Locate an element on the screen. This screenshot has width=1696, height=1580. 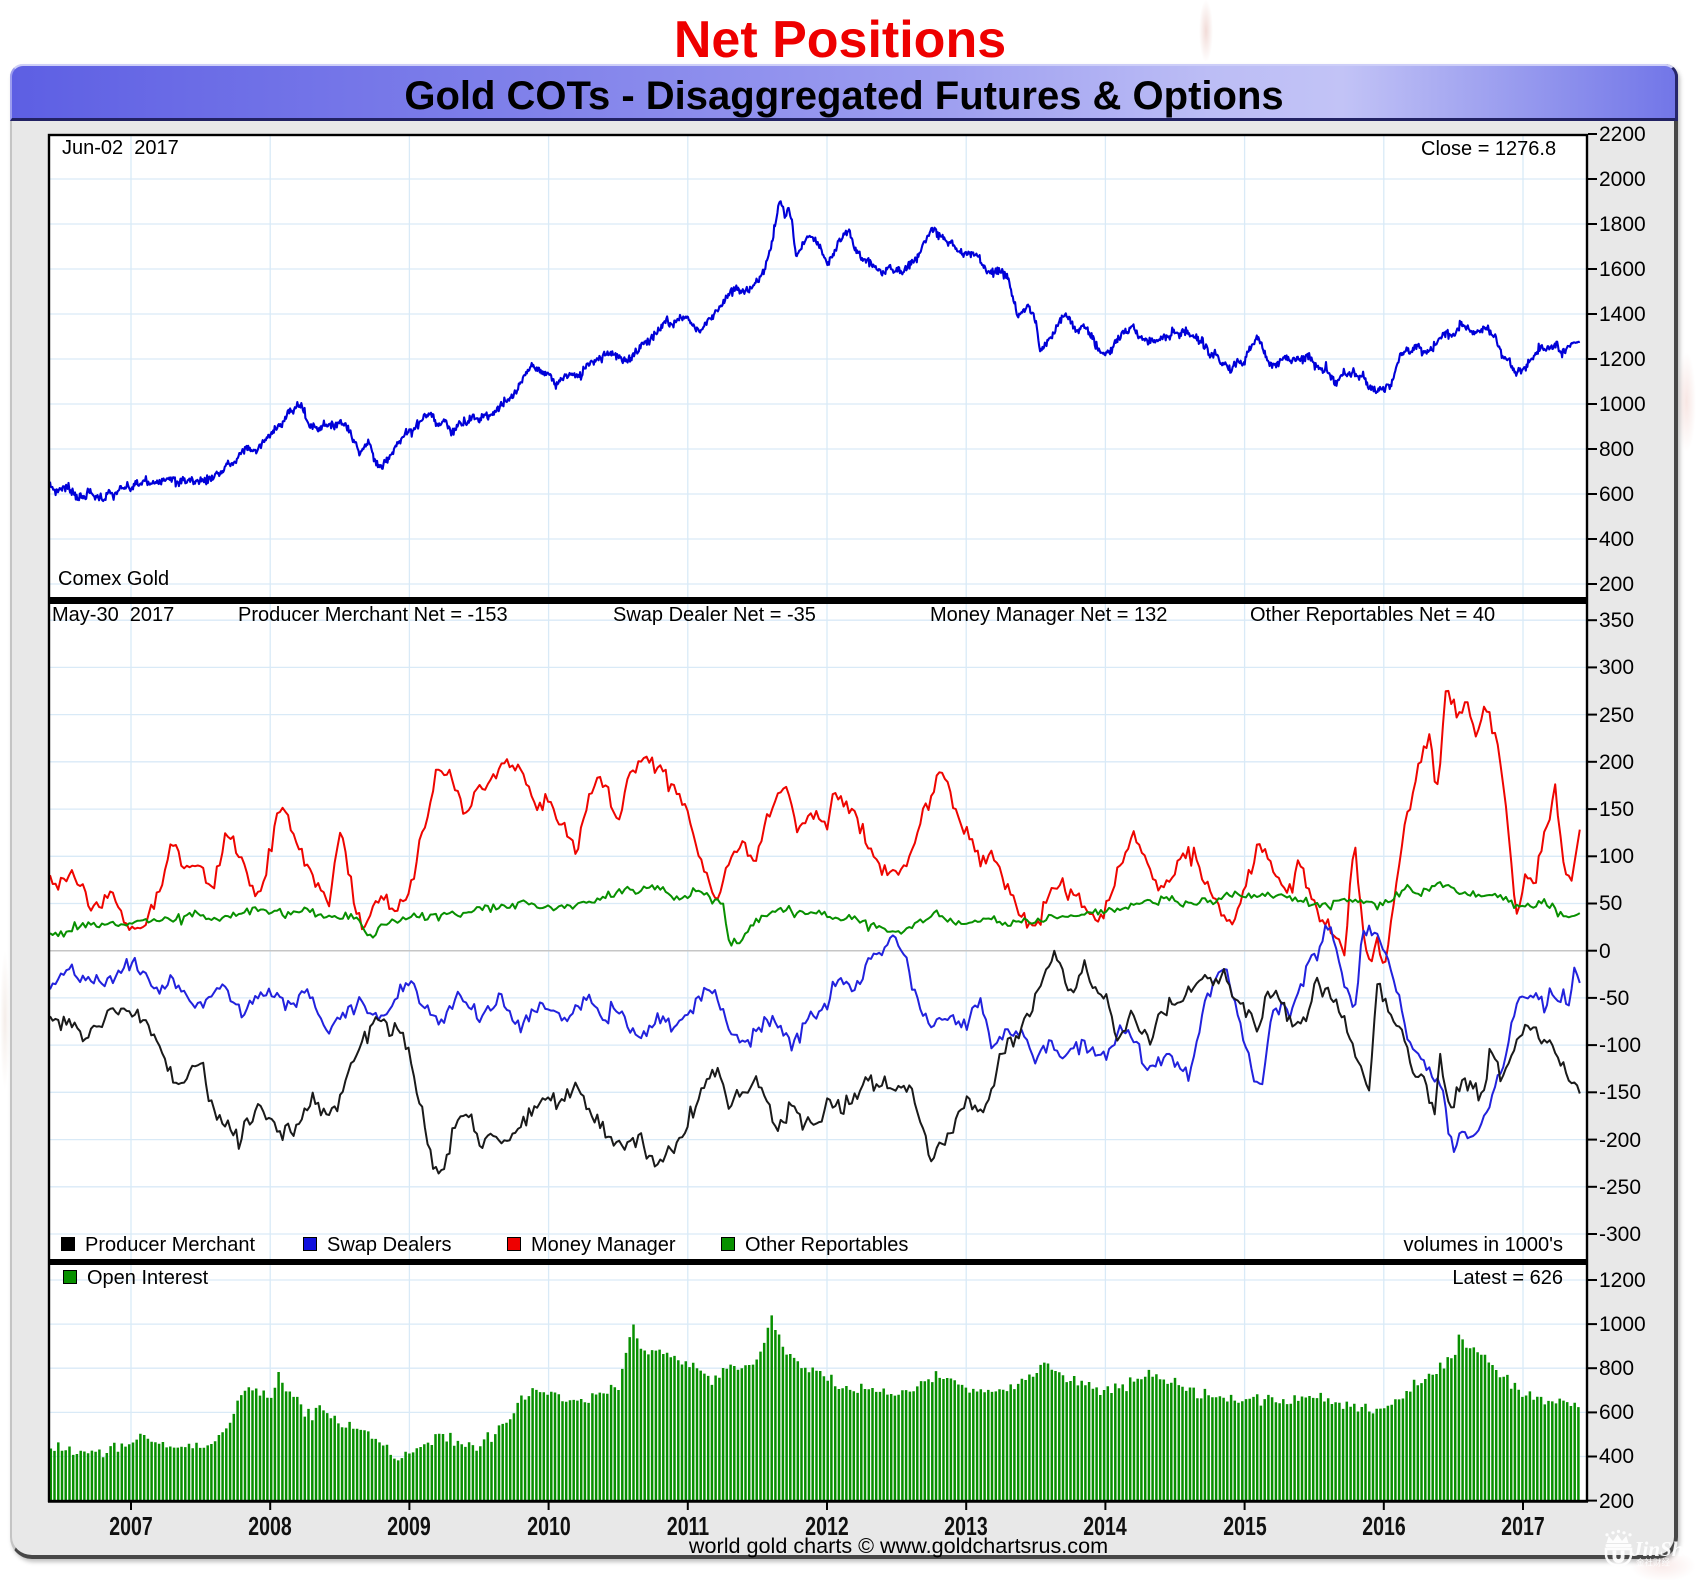
svg-text: JinShe) is located at coordinates (1663, 1549).